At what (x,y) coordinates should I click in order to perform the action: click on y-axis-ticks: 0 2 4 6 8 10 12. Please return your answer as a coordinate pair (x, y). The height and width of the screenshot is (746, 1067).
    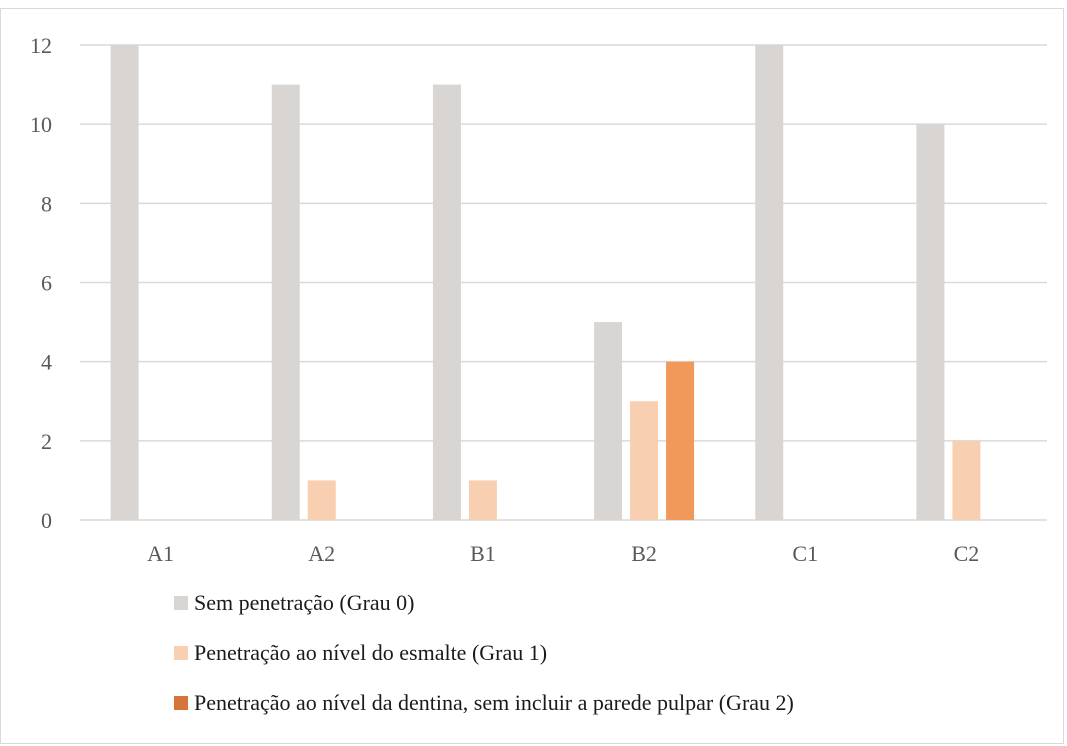
    Looking at the image, I should click on (41, 283).